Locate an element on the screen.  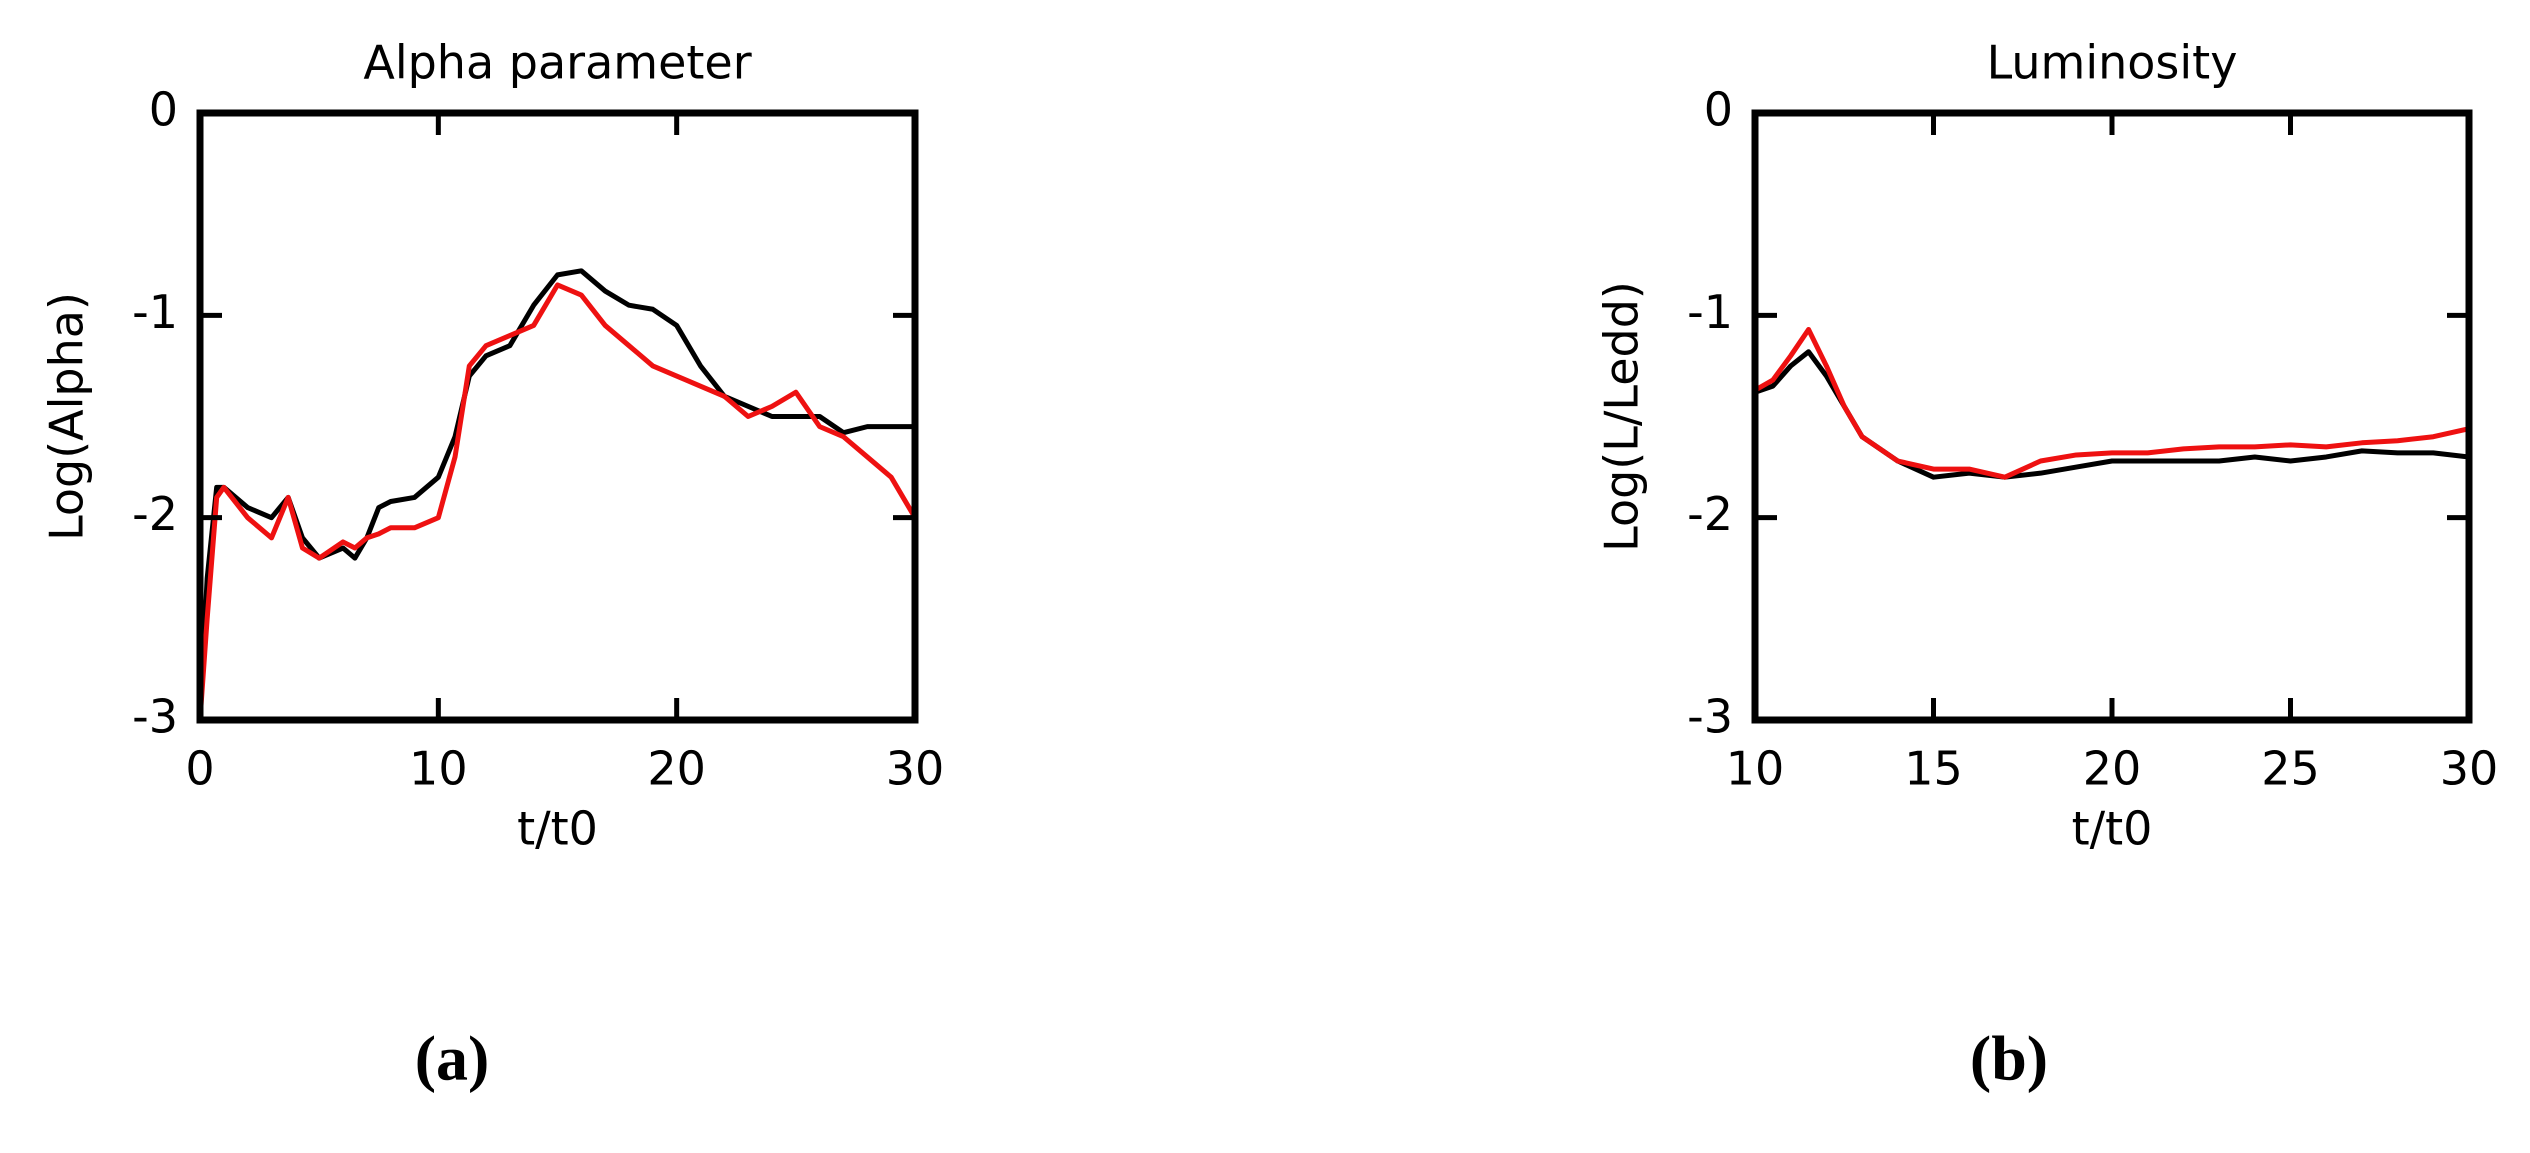
panel-label: (b) is located at coordinates (2009, 1058).